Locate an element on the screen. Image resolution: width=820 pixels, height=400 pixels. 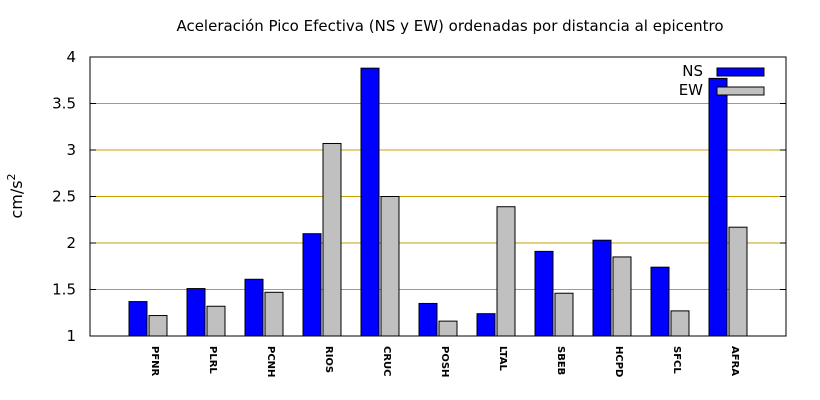
bar-ns-ltal is located at coordinates (486, 325).